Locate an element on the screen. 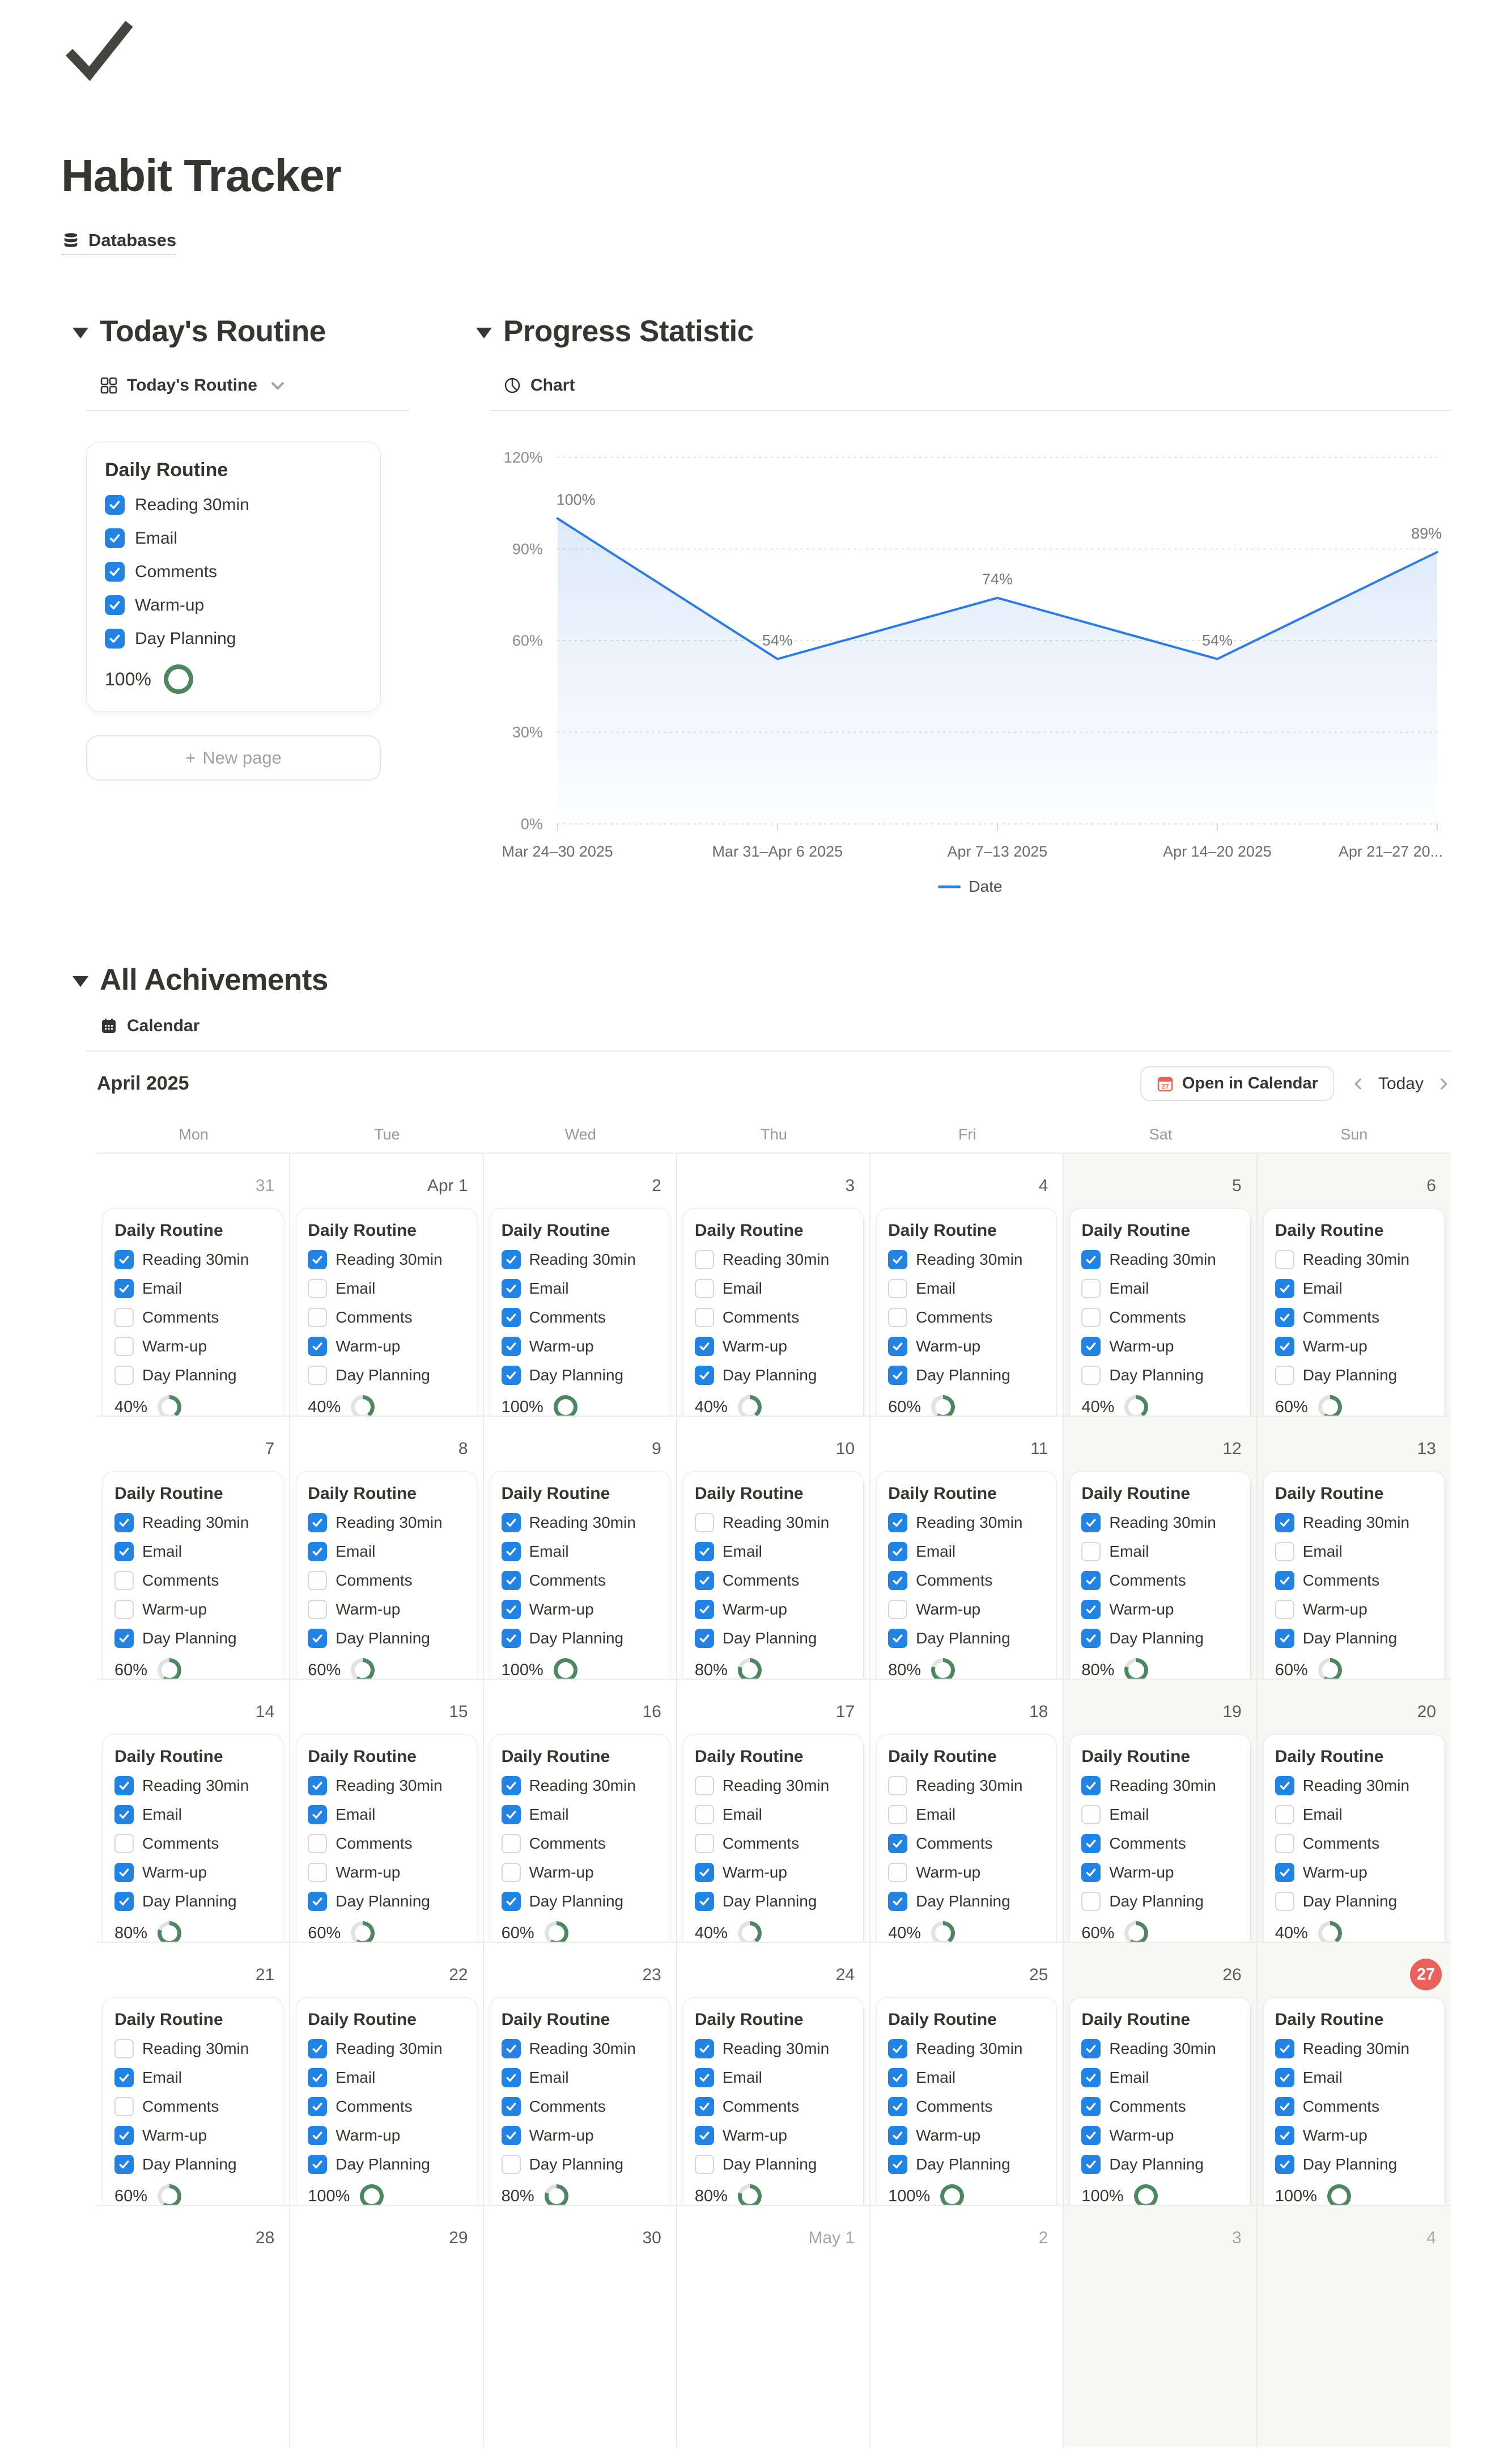 The width and height of the screenshot is (1512, 2449). toggle-triangle-icon is located at coordinates (81, 333).